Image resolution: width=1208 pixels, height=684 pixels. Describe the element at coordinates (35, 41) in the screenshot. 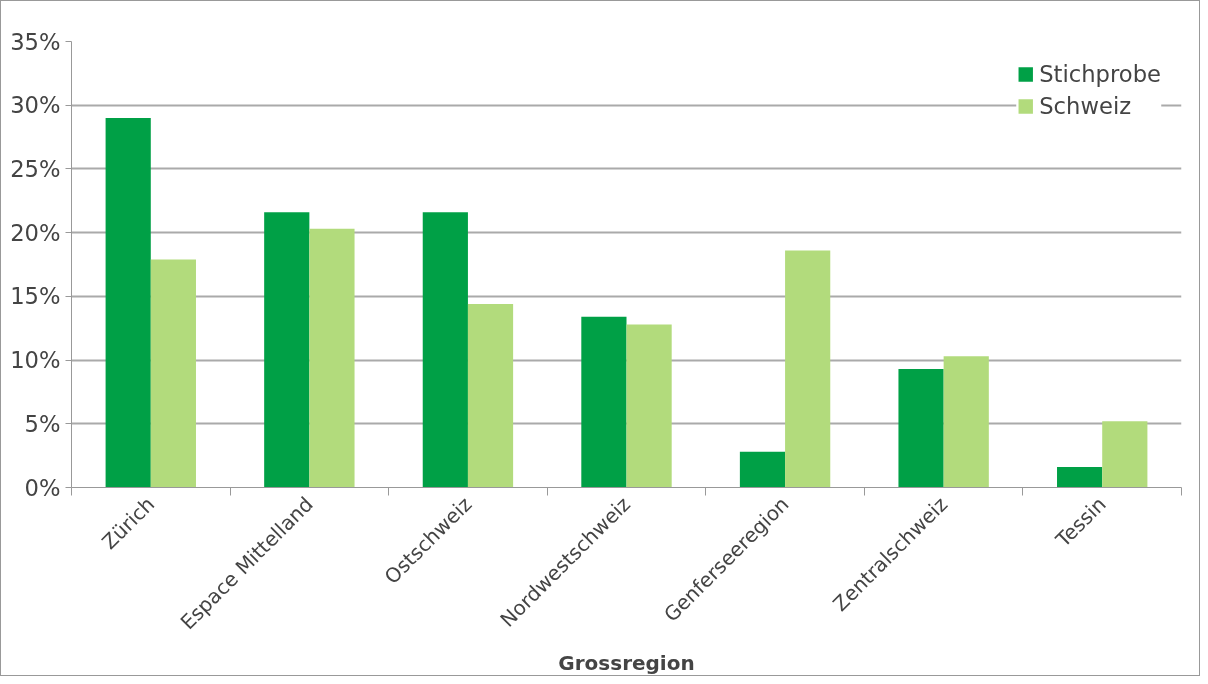

I see `y-tick-label: 35%` at that location.